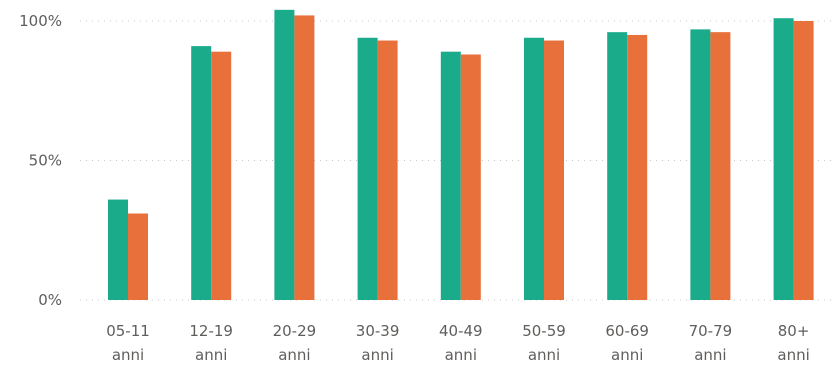 This screenshot has height=373, width=835. Describe the element at coordinates (45, 161) in the screenshot. I see `y-tick-label: 50%` at that location.